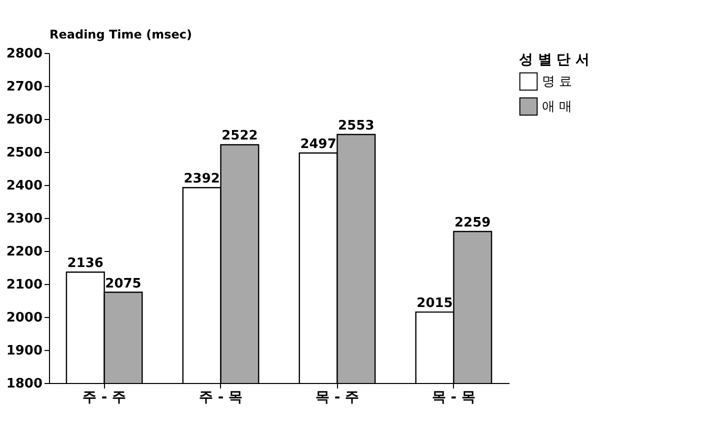 The width and height of the screenshot is (714, 432). What do you see at coordinates (240, 136) in the screenshot?
I see `data-label: 2522` at bounding box center [240, 136].